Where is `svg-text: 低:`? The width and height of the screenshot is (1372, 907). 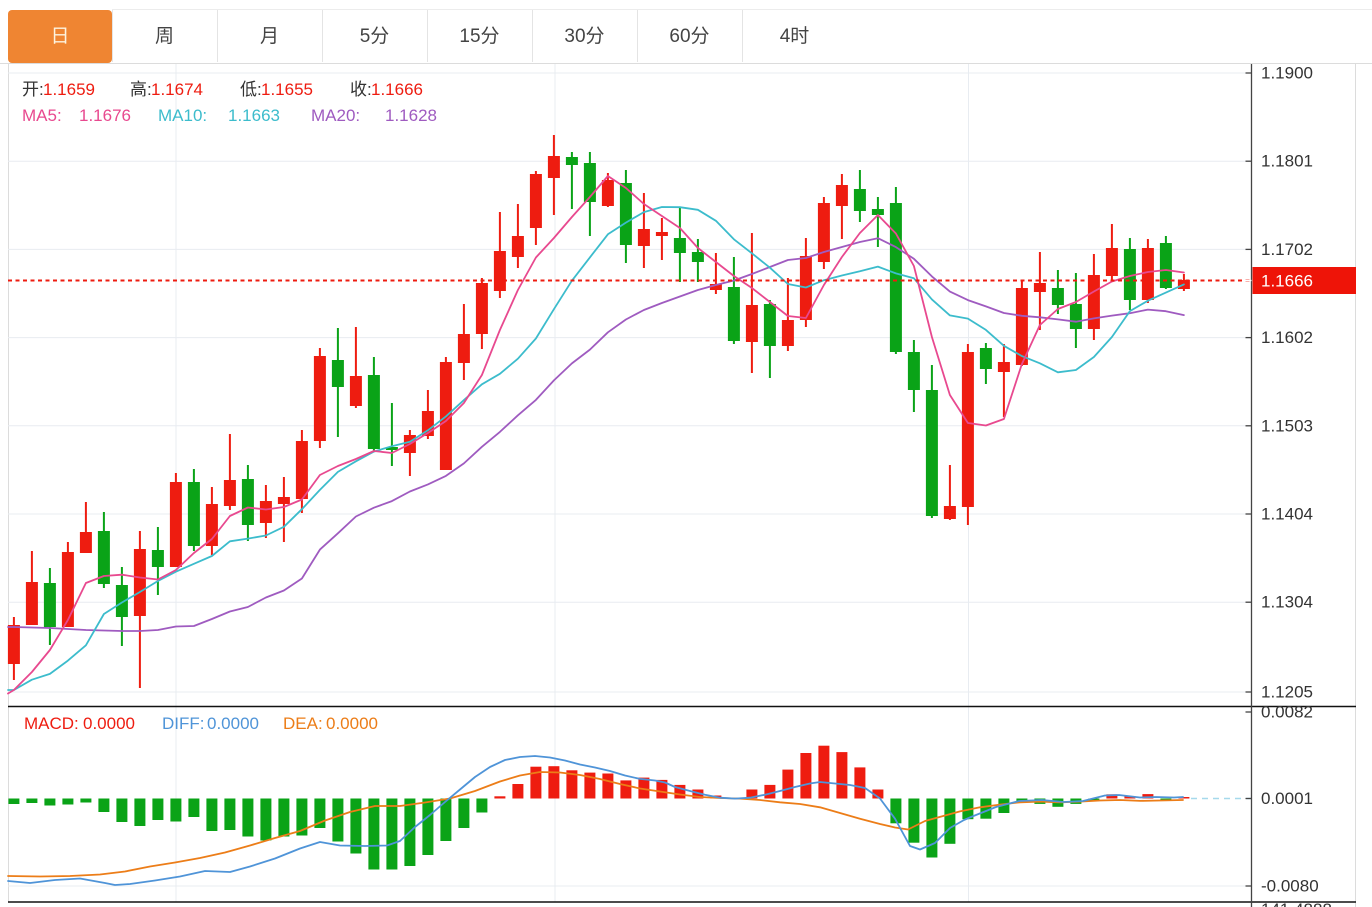 svg-text: 低: is located at coordinates (251, 89).